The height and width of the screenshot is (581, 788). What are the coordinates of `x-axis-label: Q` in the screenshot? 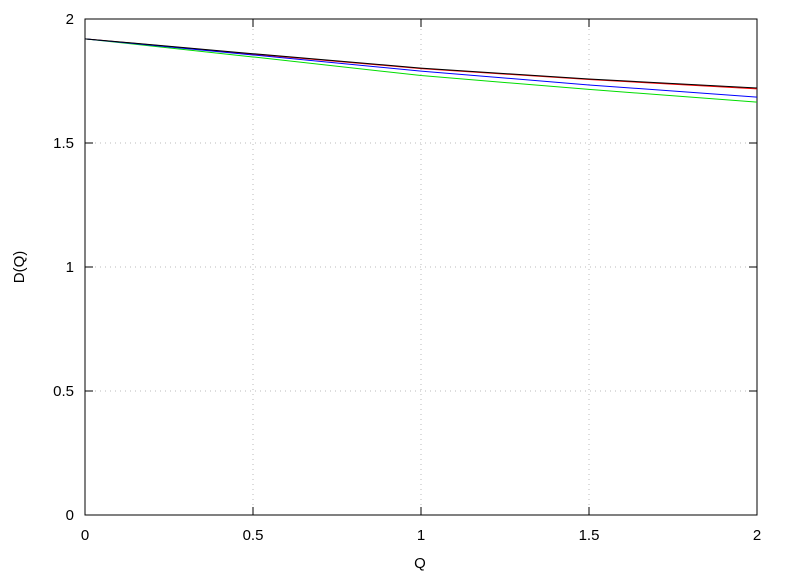 It's located at (420, 563).